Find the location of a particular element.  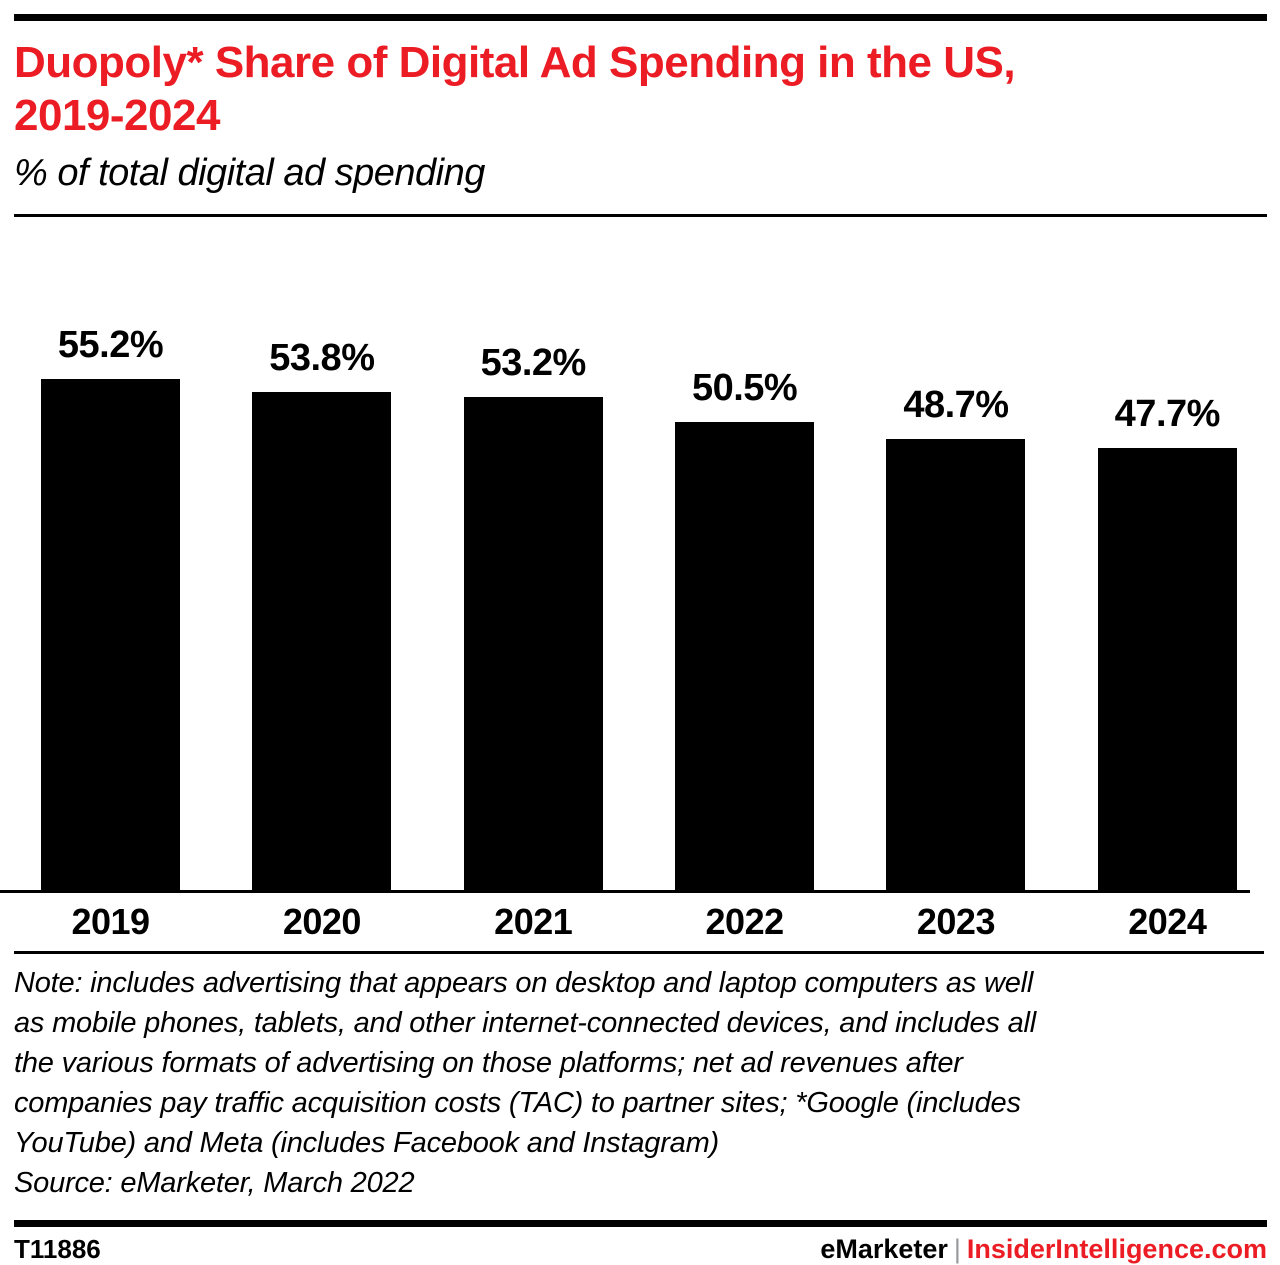

bar-value-label-2022: 50.5% is located at coordinates (744, 388).